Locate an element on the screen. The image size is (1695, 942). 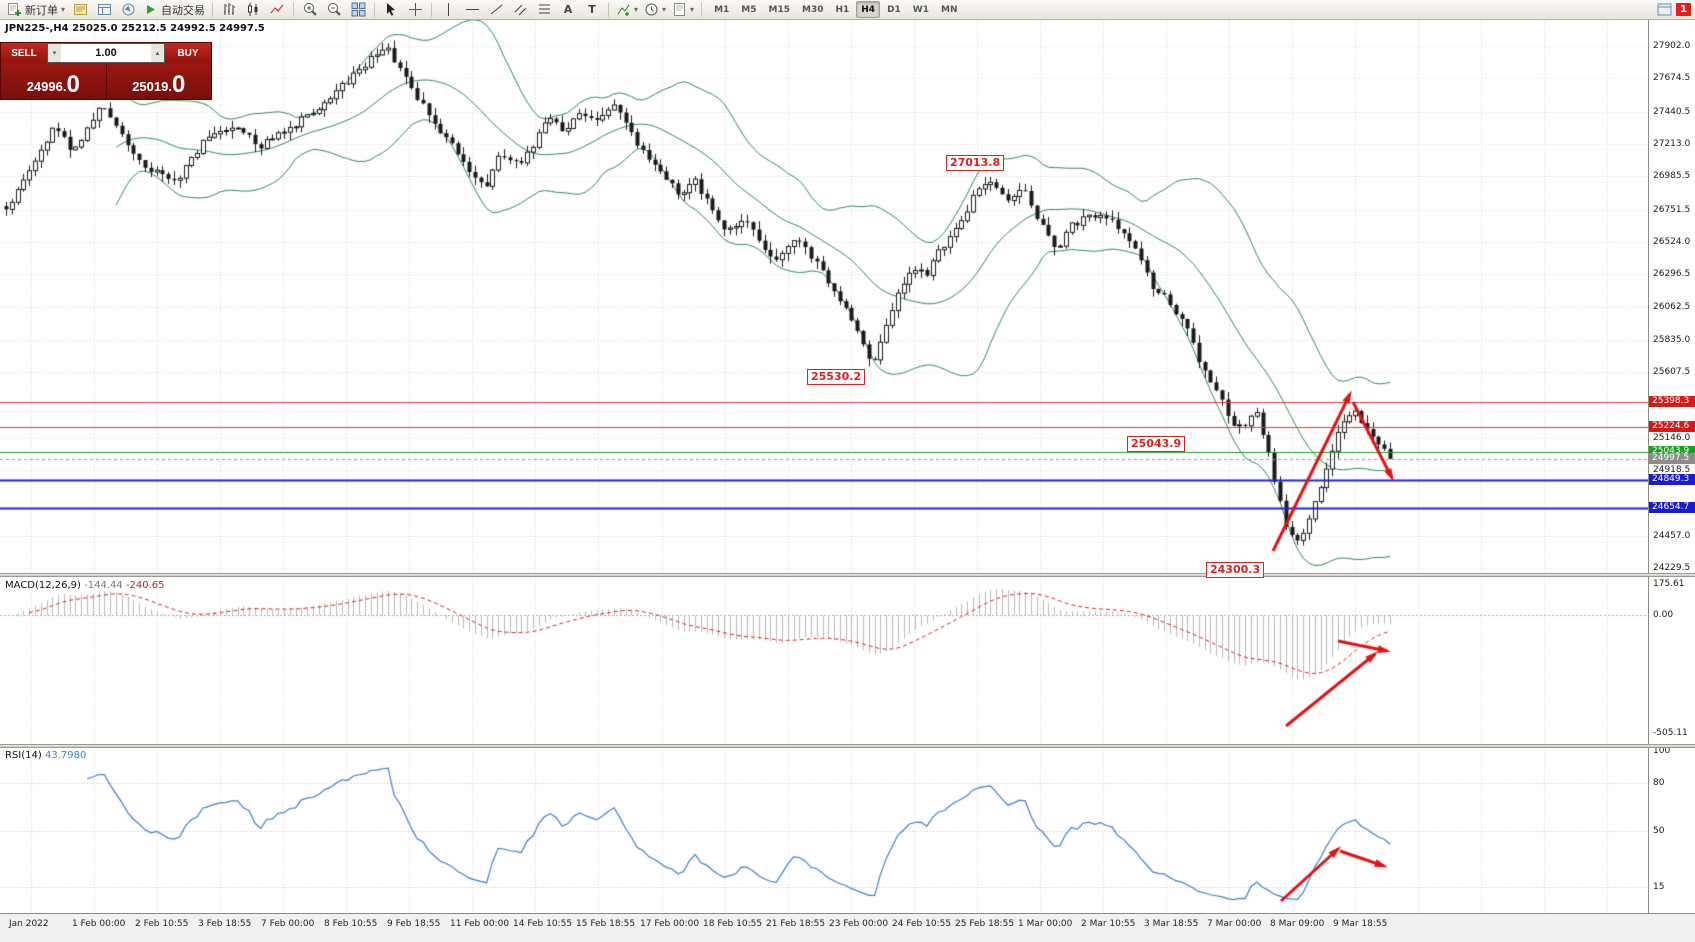
macd-main-value: -144.44 is located at coordinates (103, 585).